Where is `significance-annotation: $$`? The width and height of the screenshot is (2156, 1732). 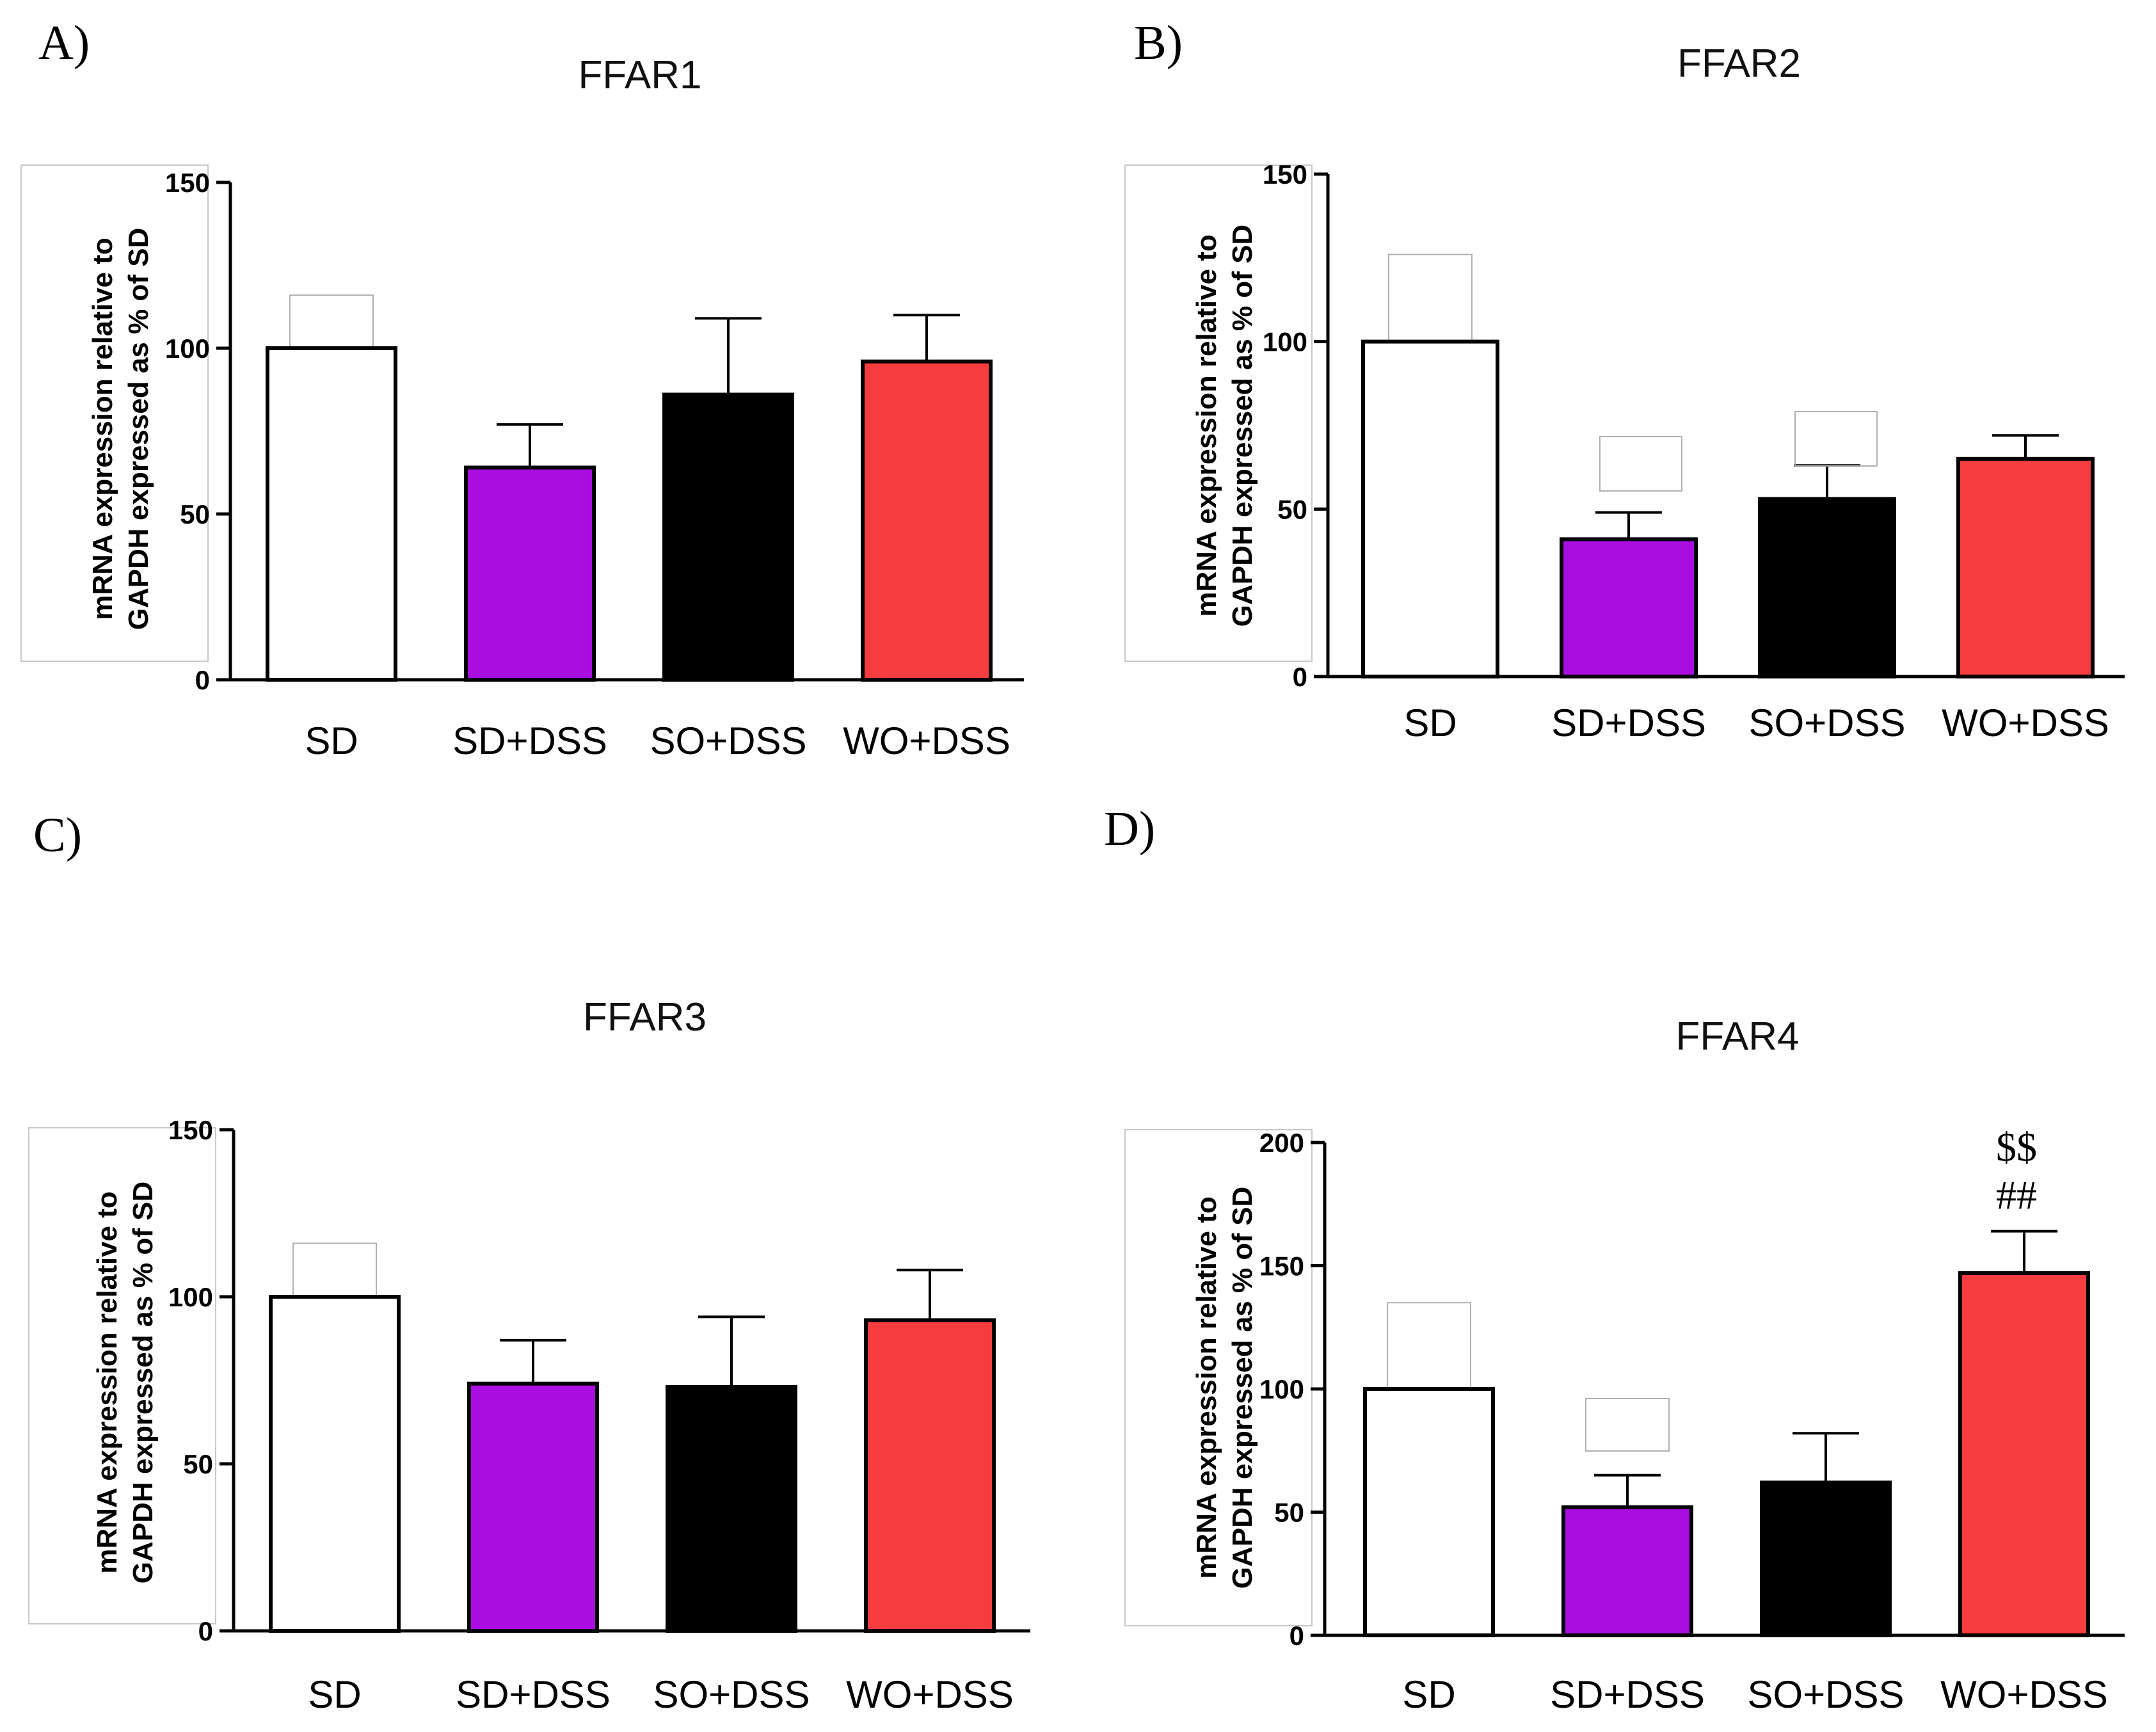 significance-annotation: $$ is located at coordinates (2017, 1147).